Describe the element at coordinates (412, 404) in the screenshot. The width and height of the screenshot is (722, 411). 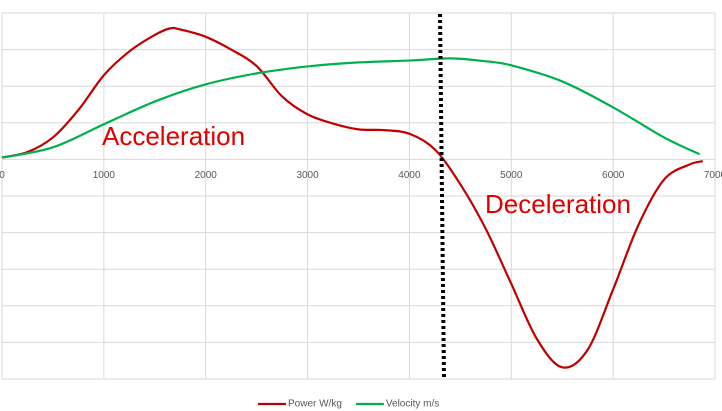
I see `legend-label: Velocity m/s` at that location.